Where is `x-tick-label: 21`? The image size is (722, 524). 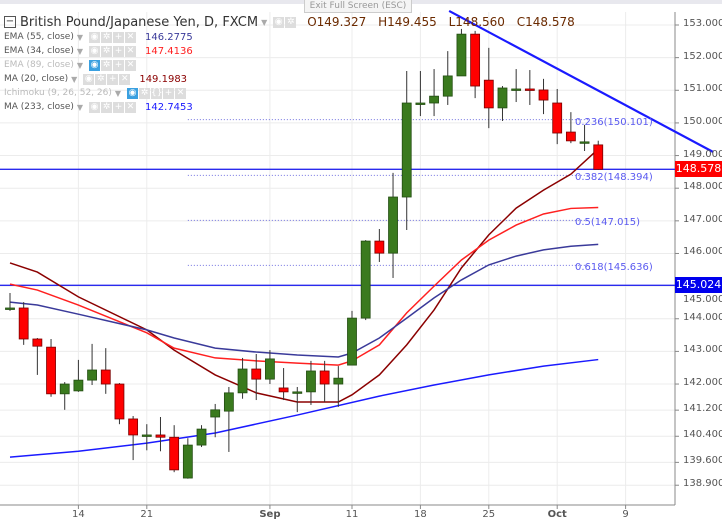 x-tick-label: 21 is located at coordinates (147, 514).